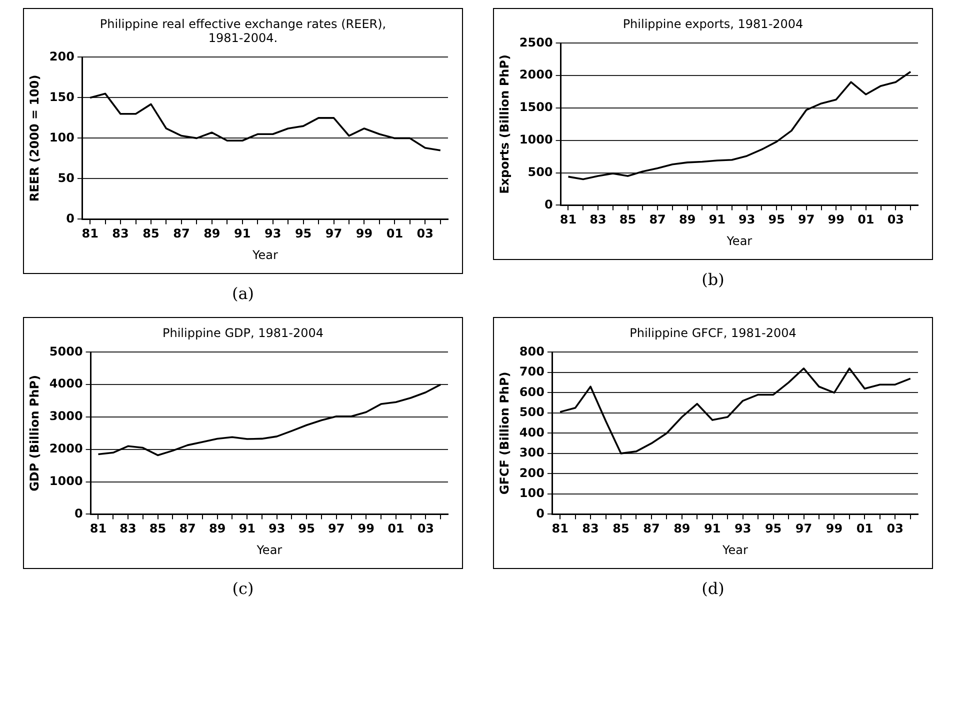 This screenshot has height=704, width=961. Describe the element at coordinates (713, 333) in the screenshot. I see `chart-title: Philippine GFCF, 1981-2004` at that location.